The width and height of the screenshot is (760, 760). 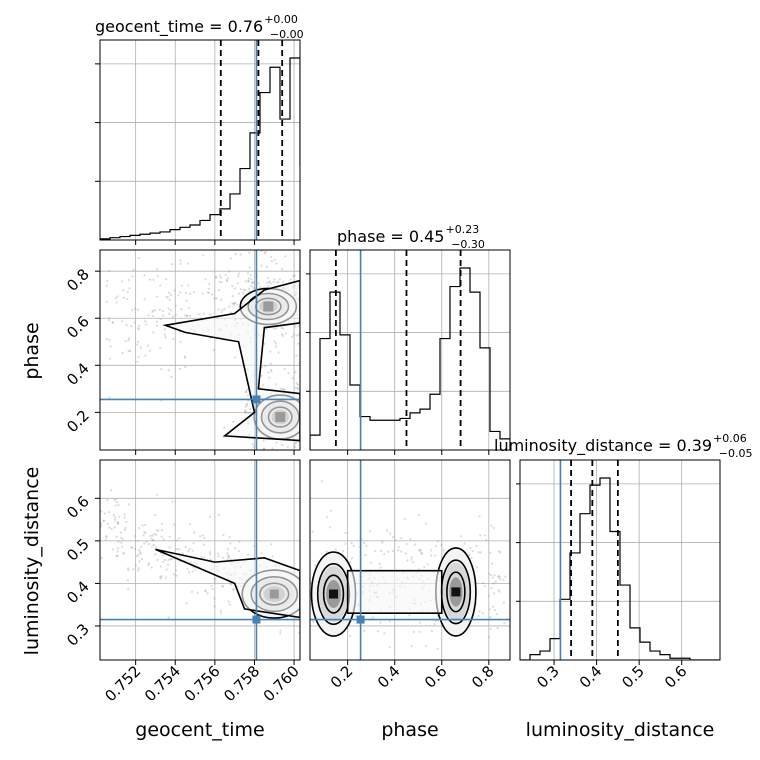 What do you see at coordinates (162, 683) in the screenshot?
I see `tick-label-x-geocent_time-1: 0.754` at bounding box center [162, 683].